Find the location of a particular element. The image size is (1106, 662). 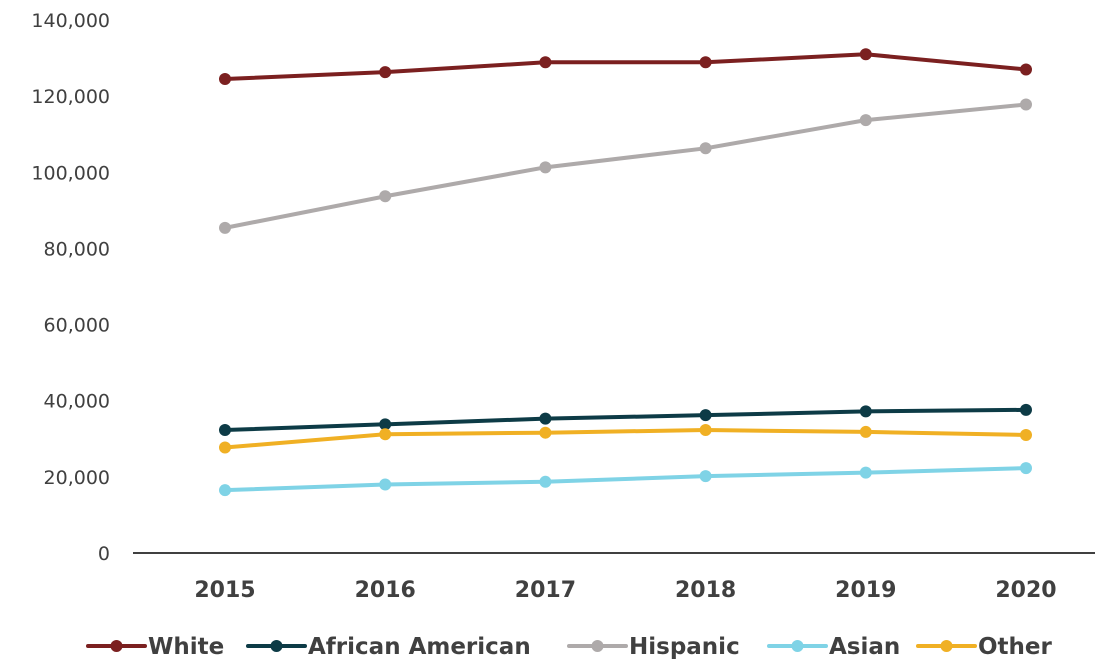

y-tick-label: 80,000 is located at coordinates (77, 249).